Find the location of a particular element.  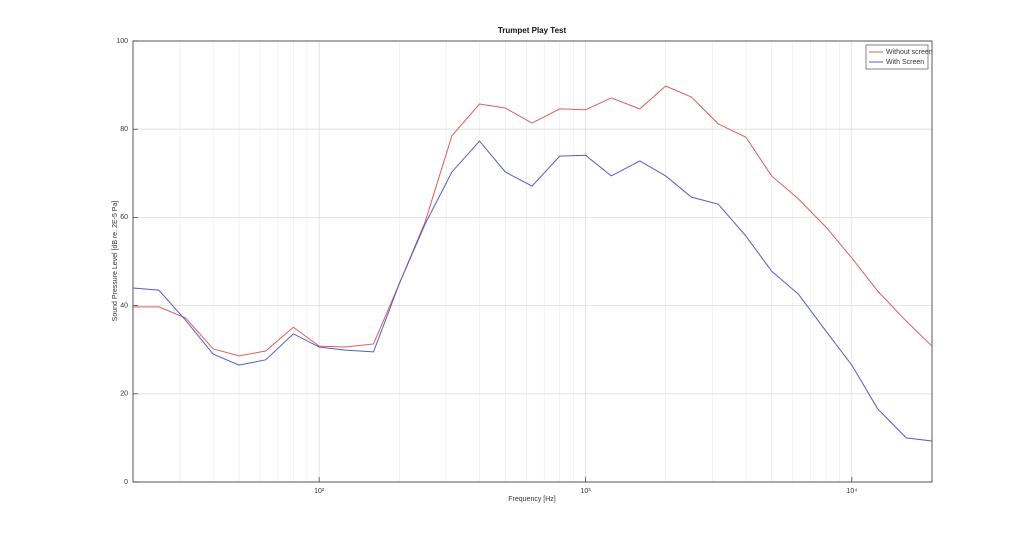

y-tick-label: 20 is located at coordinates (124, 394).